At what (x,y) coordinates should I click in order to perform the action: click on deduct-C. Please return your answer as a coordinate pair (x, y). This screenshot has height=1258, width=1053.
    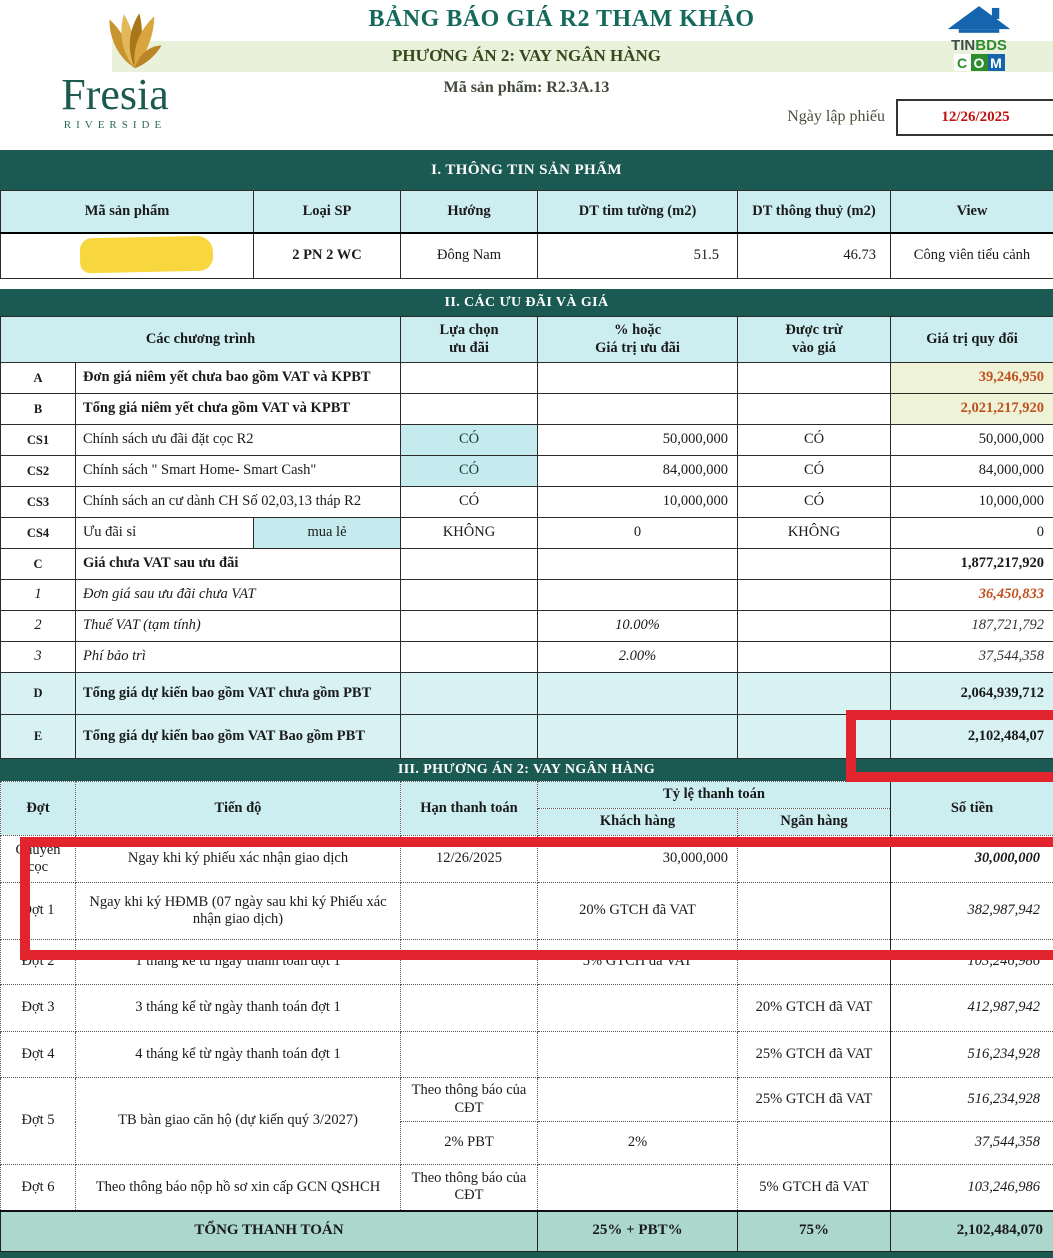
    Looking at the image, I should click on (814, 564).